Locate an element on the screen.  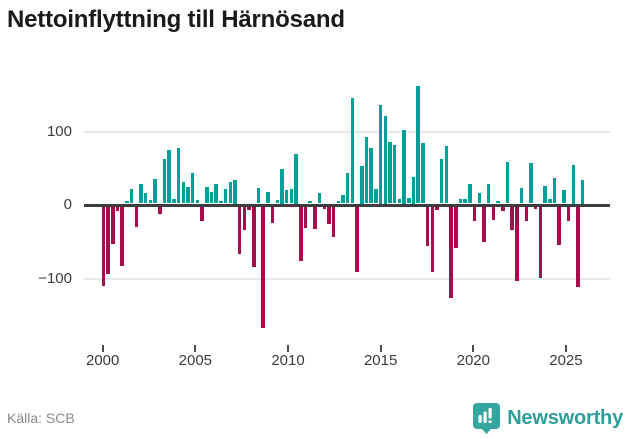
x-axis-label: 2020 is located at coordinates (473, 360).